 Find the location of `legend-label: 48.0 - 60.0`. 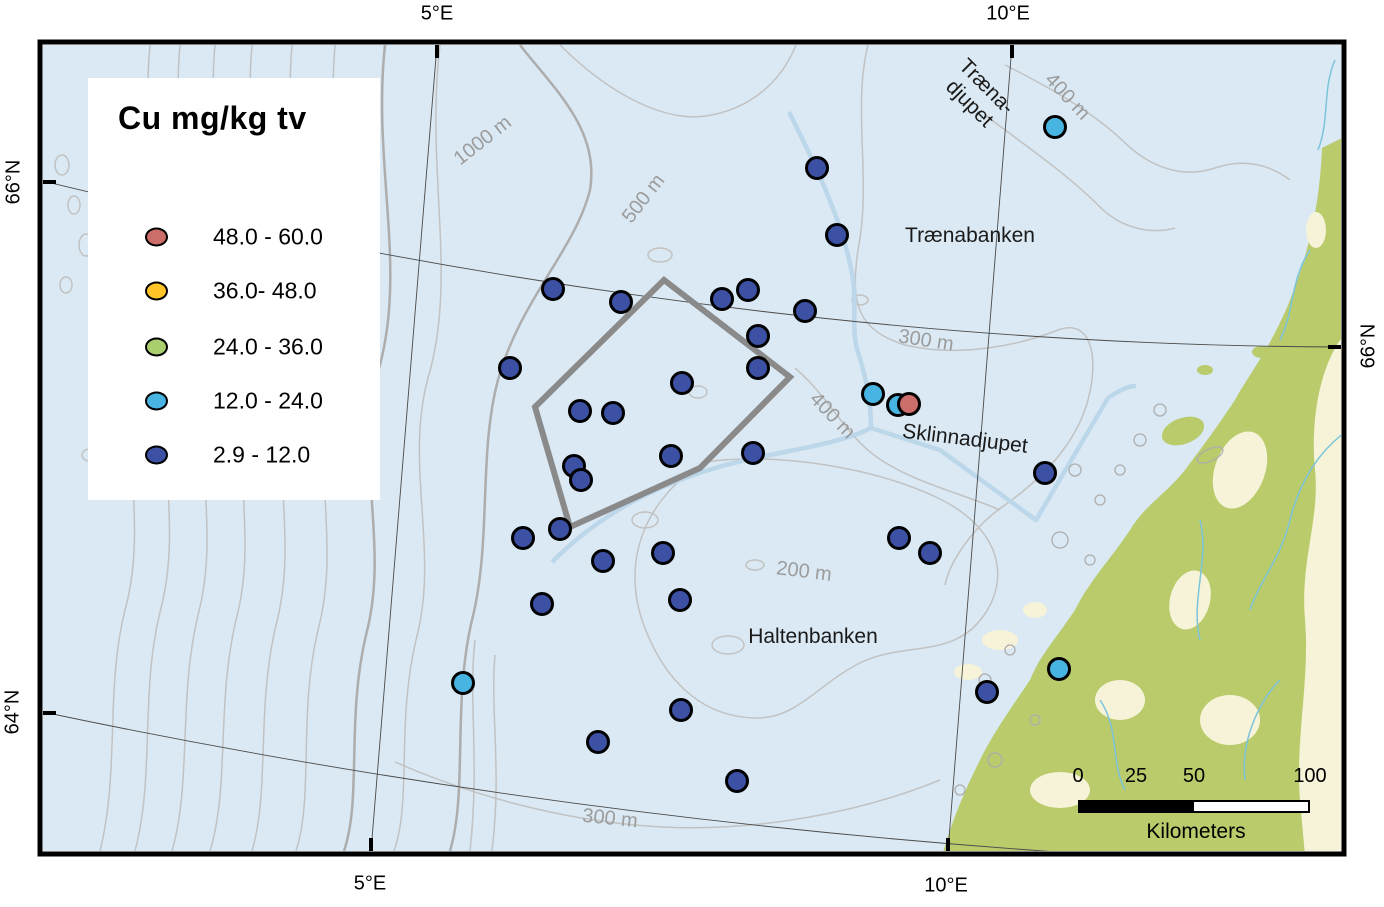

legend-label: 48.0 - 60.0 is located at coordinates (268, 236).